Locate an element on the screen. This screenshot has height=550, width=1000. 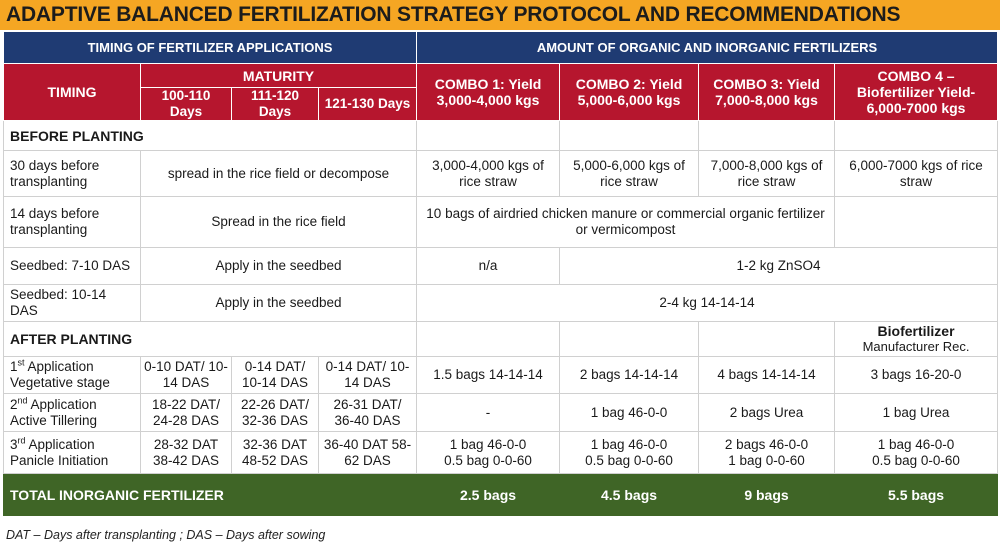
timing-cell: 30 days before transplanting is located at coordinates (72, 173).